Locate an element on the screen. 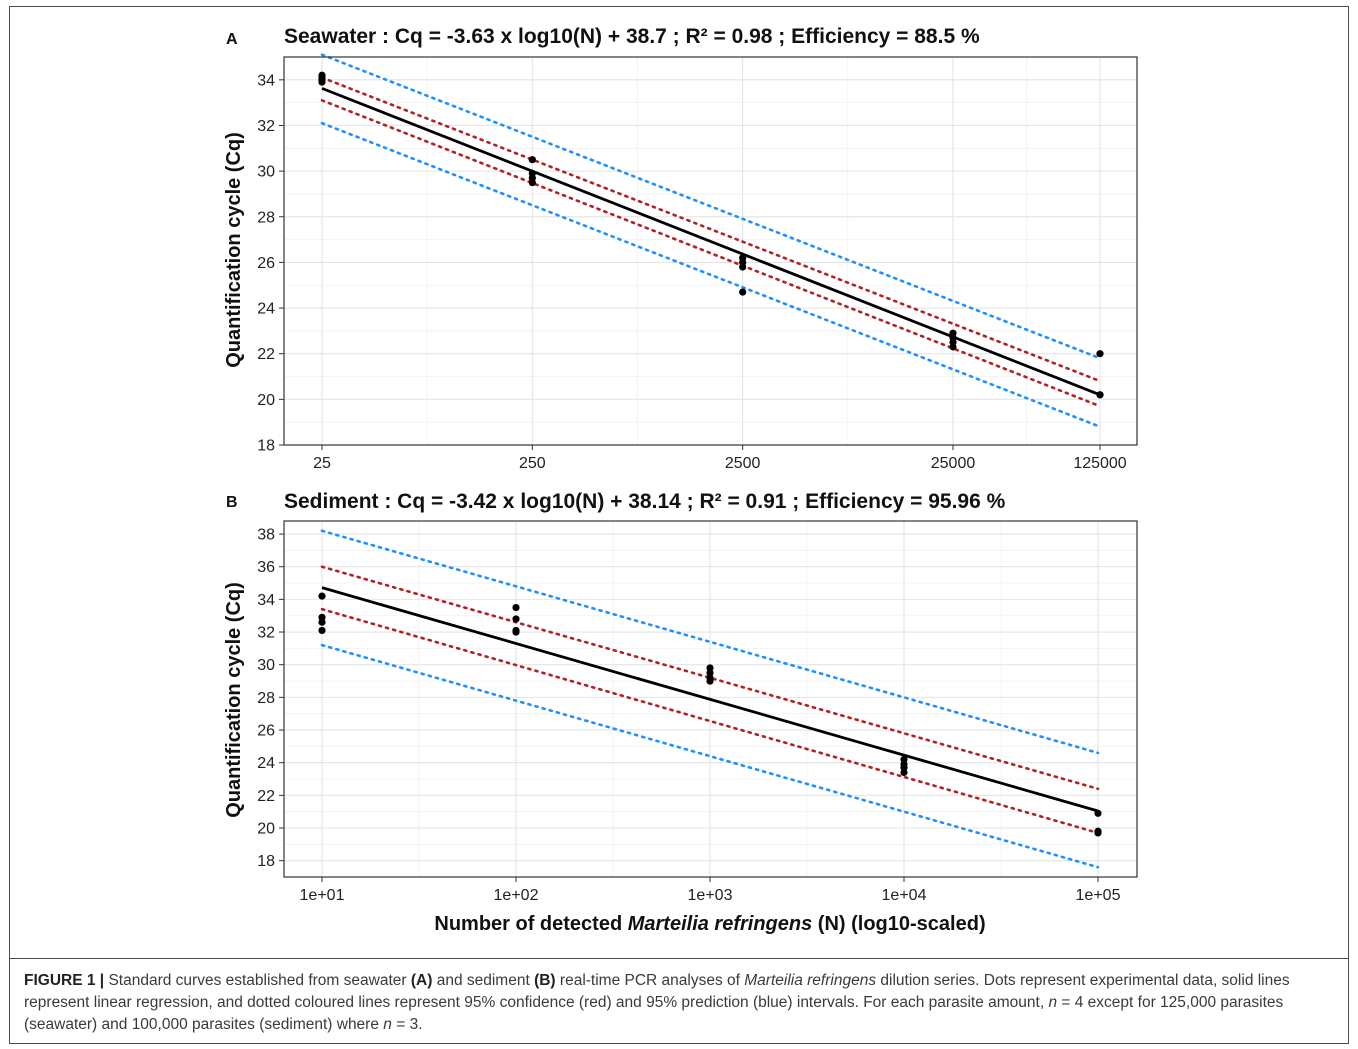 The image size is (1358, 1049). x-tick-label: 1e+04 is located at coordinates (904, 895).